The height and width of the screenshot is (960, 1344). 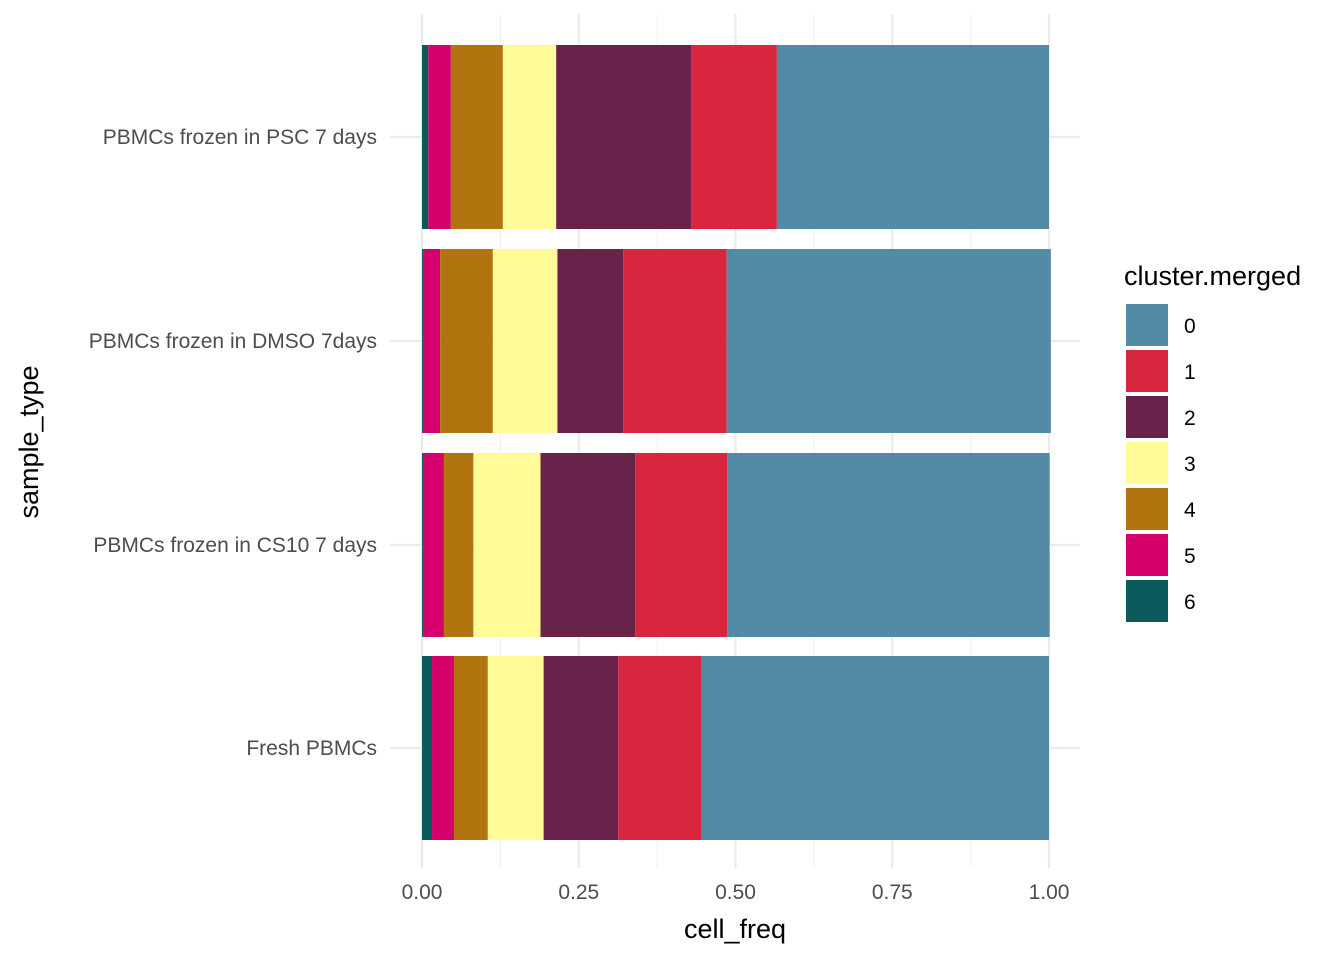 What do you see at coordinates (1212, 276) in the screenshot?
I see `legend-title: cluster.merged` at bounding box center [1212, 276].